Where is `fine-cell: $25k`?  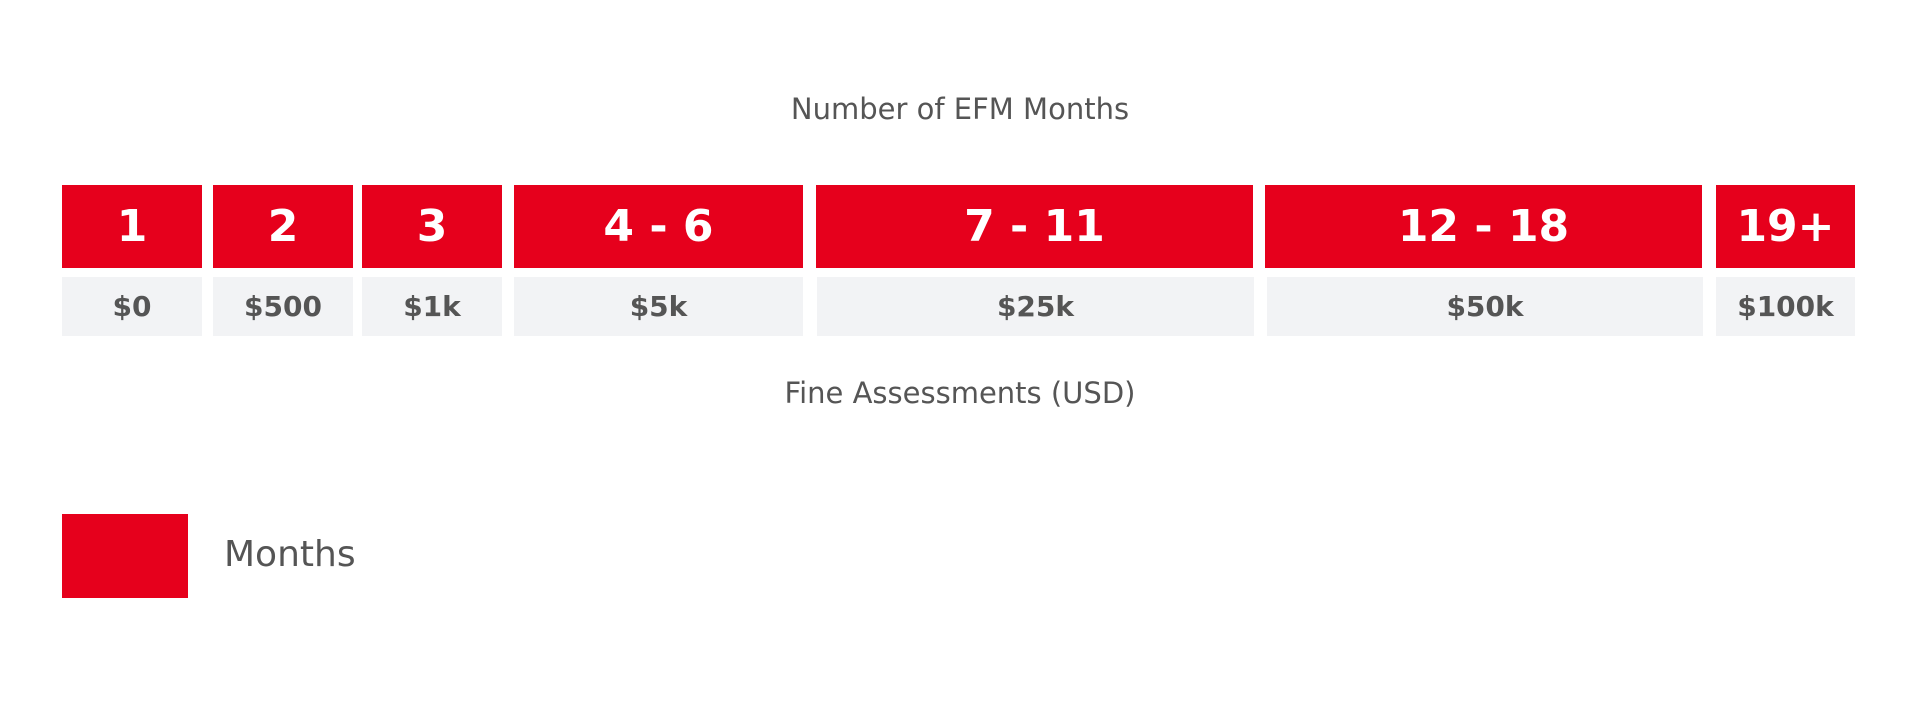 fine-cell: $25k is located at coordinates (1035, 306).